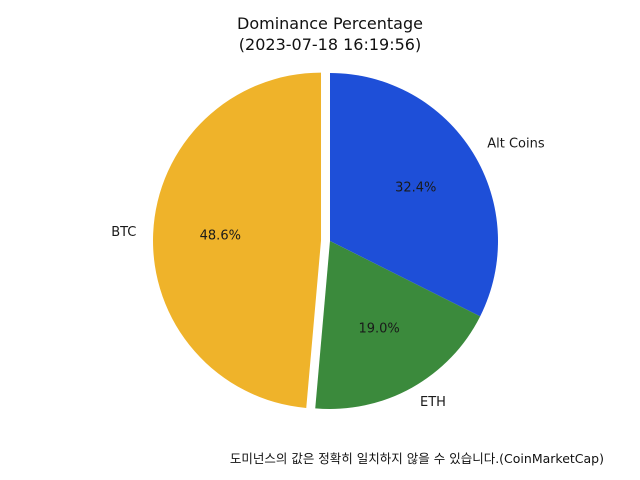 The width and height of the screenshot is (640, 480). I want to click on pie-value-label-eth: 19.0%, so click(378, 329).